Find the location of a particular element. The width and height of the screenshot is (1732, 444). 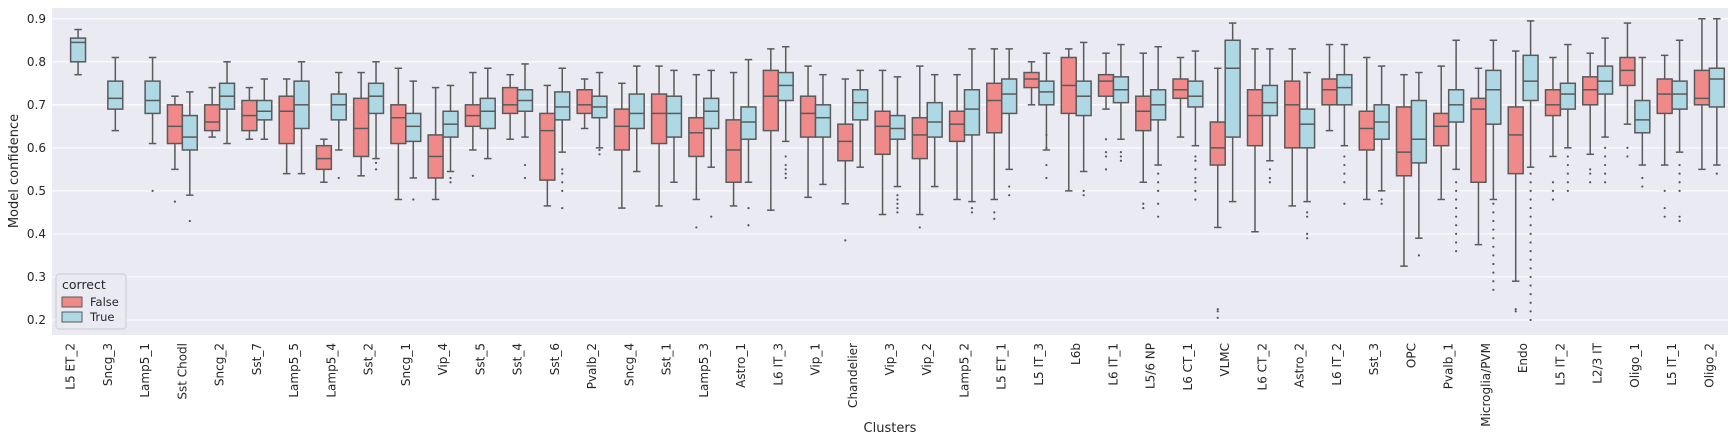

y-tick-label: 0.2 is located at coordinates (36, 320).